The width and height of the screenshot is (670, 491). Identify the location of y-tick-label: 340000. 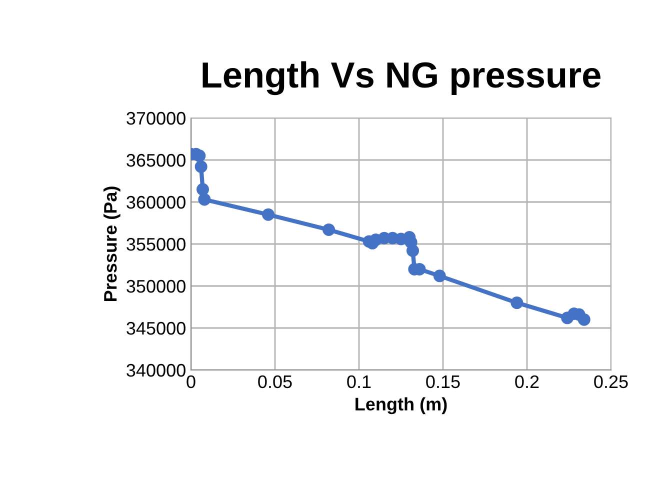
(156, 370).